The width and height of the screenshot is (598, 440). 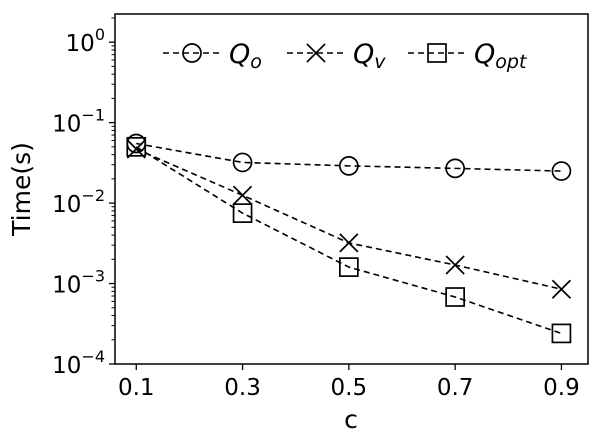 What do you see at coordinates (78, 202) in the screenshot?
I see `y-tick-label: 10⁻²` at bounding box center [78, 202].